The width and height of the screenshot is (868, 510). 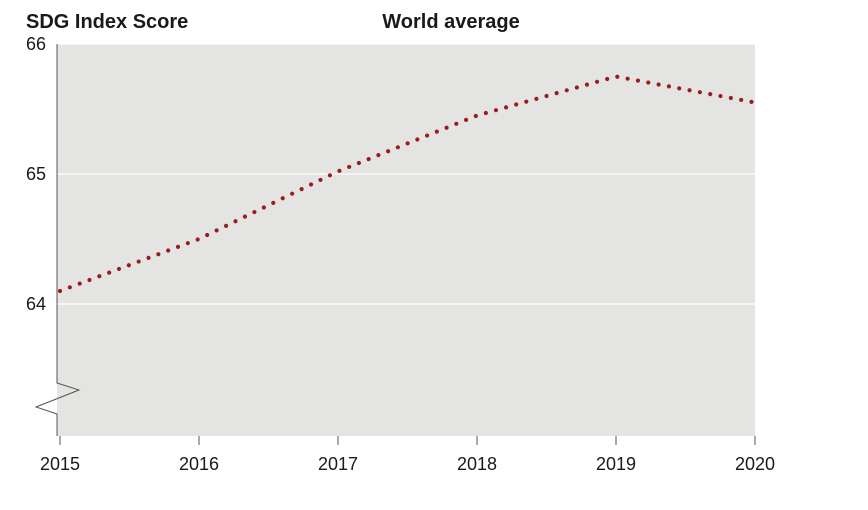 What do you see at coordinates (60, 464) in the screenshot?
I see `x-tick-label: 2015` at bounding box center [60, 464].